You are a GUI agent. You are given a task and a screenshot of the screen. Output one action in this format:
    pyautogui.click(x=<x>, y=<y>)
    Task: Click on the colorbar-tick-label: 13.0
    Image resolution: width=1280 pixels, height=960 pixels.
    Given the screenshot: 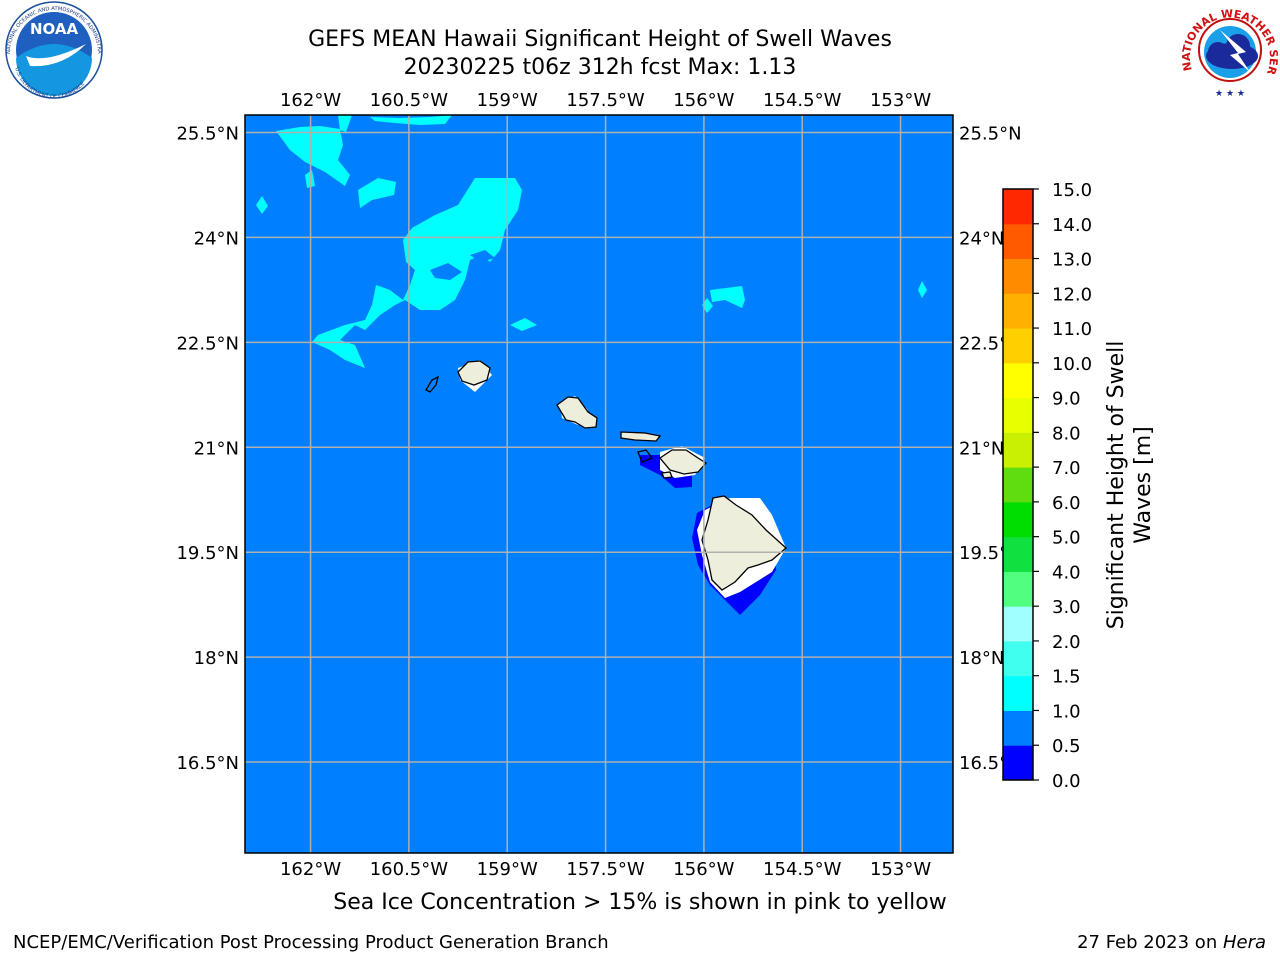 What is the action you would take?
    pyautogui.click(x=1072, y=260)
    